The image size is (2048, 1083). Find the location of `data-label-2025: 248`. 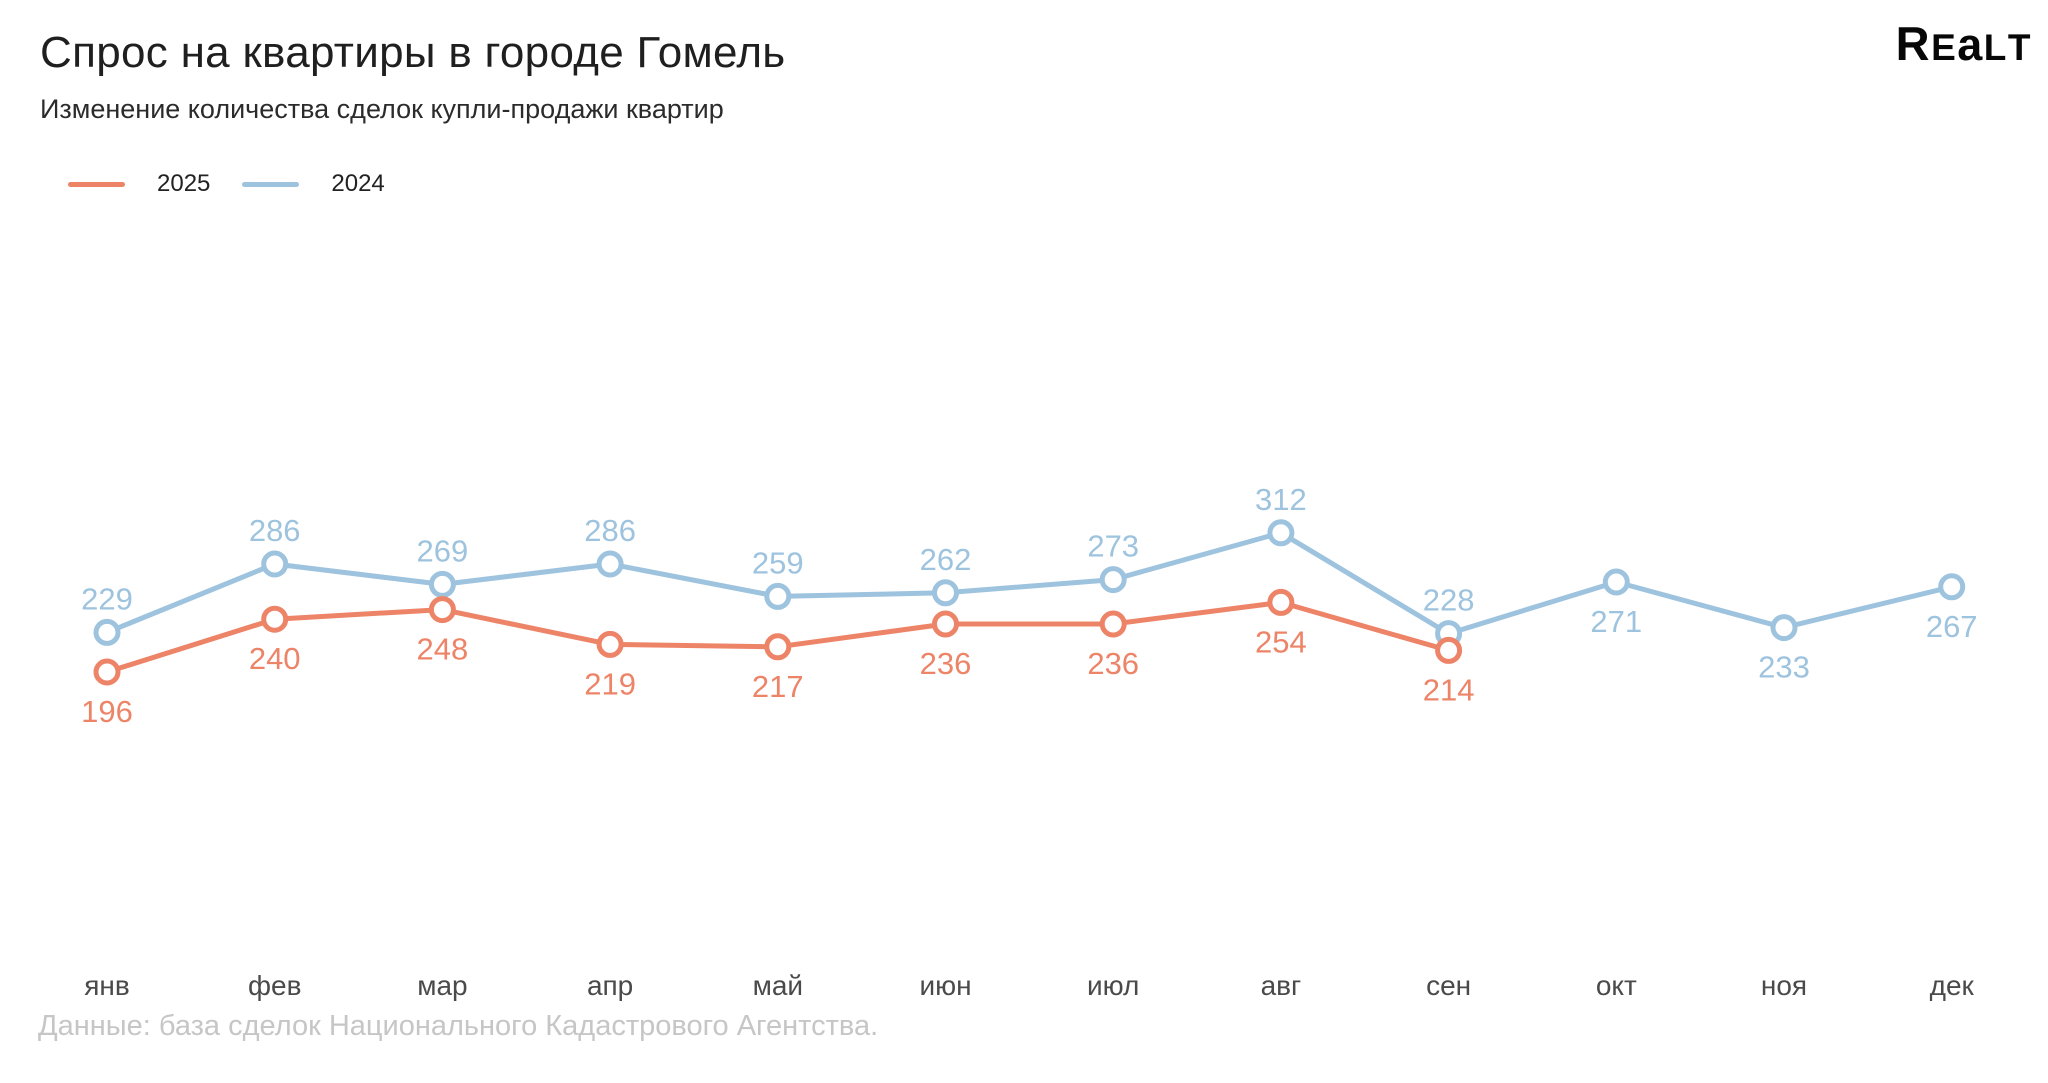

data-label-2025: 248 is located at coordinates (443, 649).